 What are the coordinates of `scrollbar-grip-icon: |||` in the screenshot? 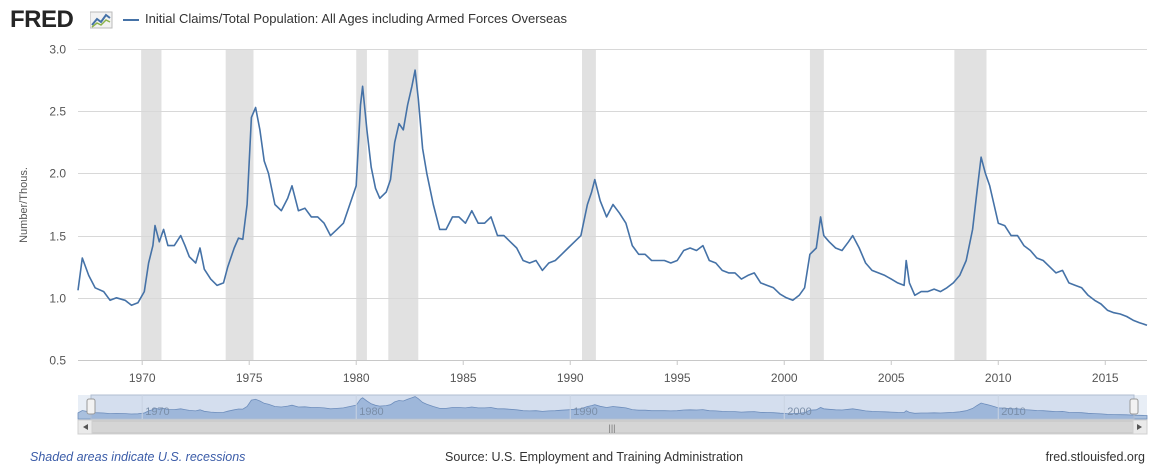 It's located at (611, 428).